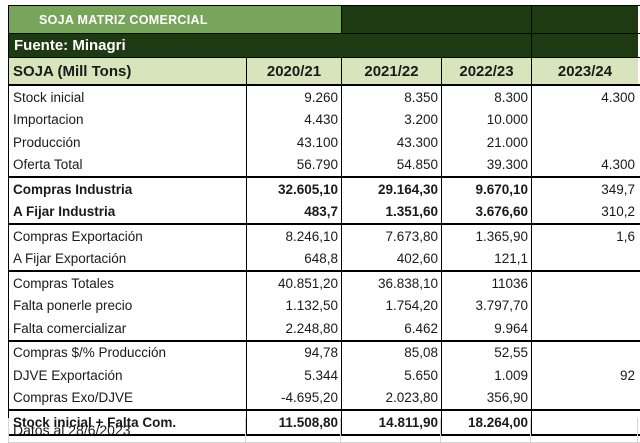  Describe the element at coordinates (270, 45) in the screenshot. I see `source-label: Fuente: Minagri` at that location.